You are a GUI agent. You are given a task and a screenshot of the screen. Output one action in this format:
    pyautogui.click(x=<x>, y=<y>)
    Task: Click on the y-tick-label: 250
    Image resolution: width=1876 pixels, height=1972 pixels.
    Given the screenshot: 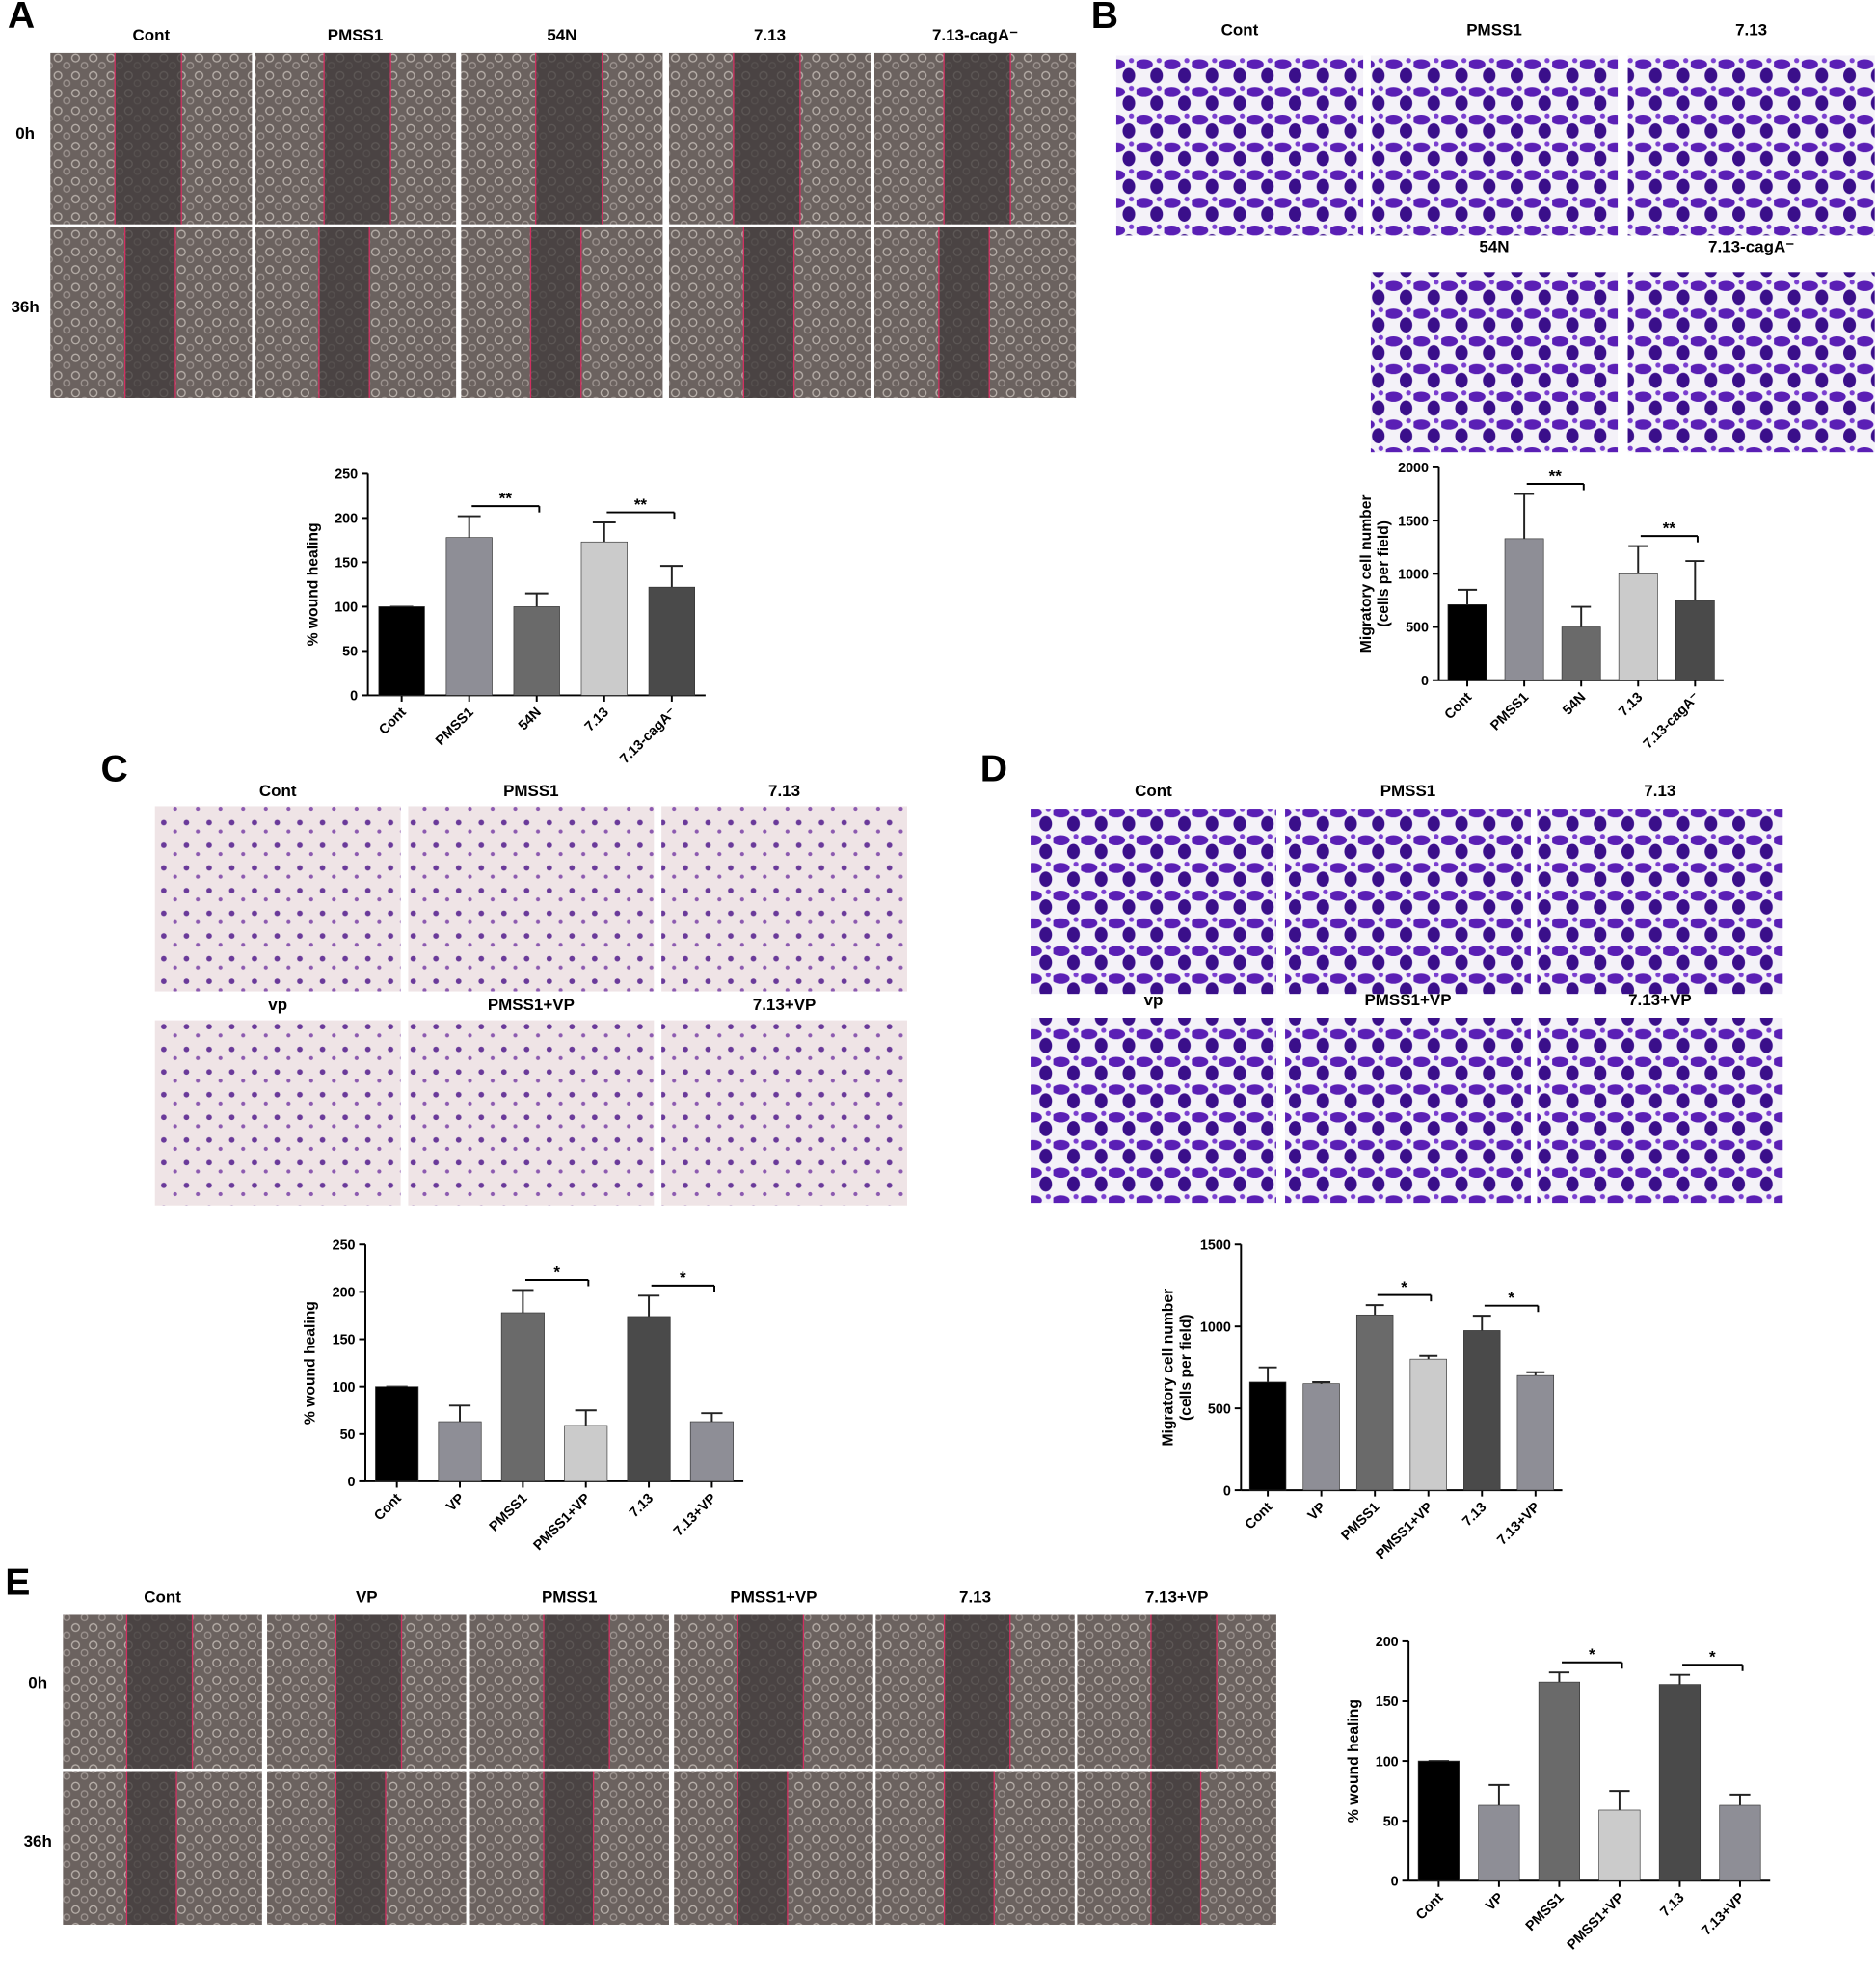 What is the action you would take?
    pyautogui.click(x=346, y=475)
    